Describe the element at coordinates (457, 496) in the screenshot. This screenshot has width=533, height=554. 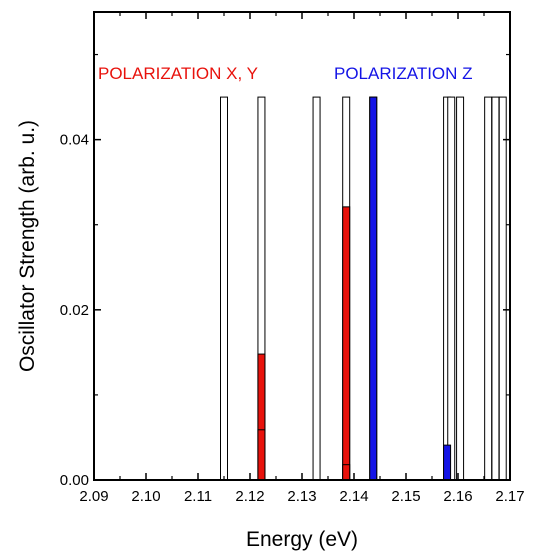
I see `x-tick-label: 2.16` at that location.